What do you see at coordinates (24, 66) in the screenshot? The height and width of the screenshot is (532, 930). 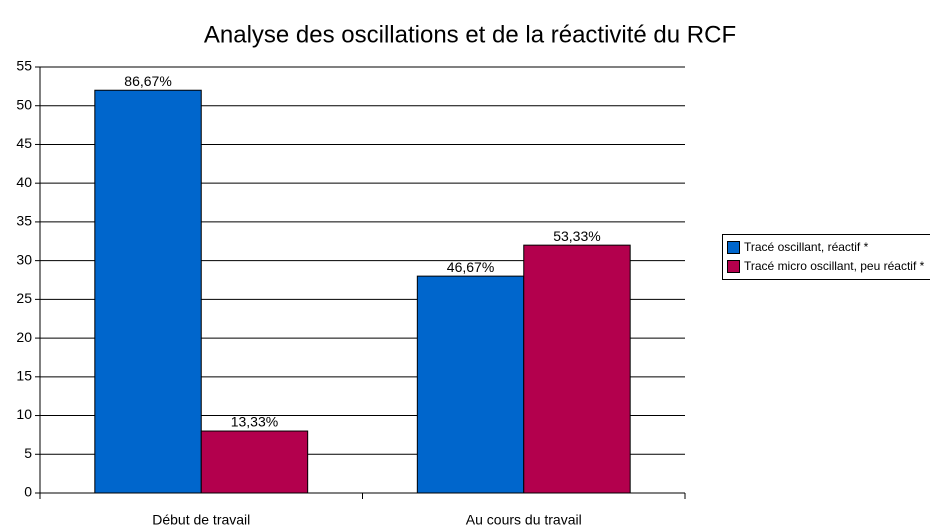 I see `y-tick-label: 55` at bounding box center [24, 66].